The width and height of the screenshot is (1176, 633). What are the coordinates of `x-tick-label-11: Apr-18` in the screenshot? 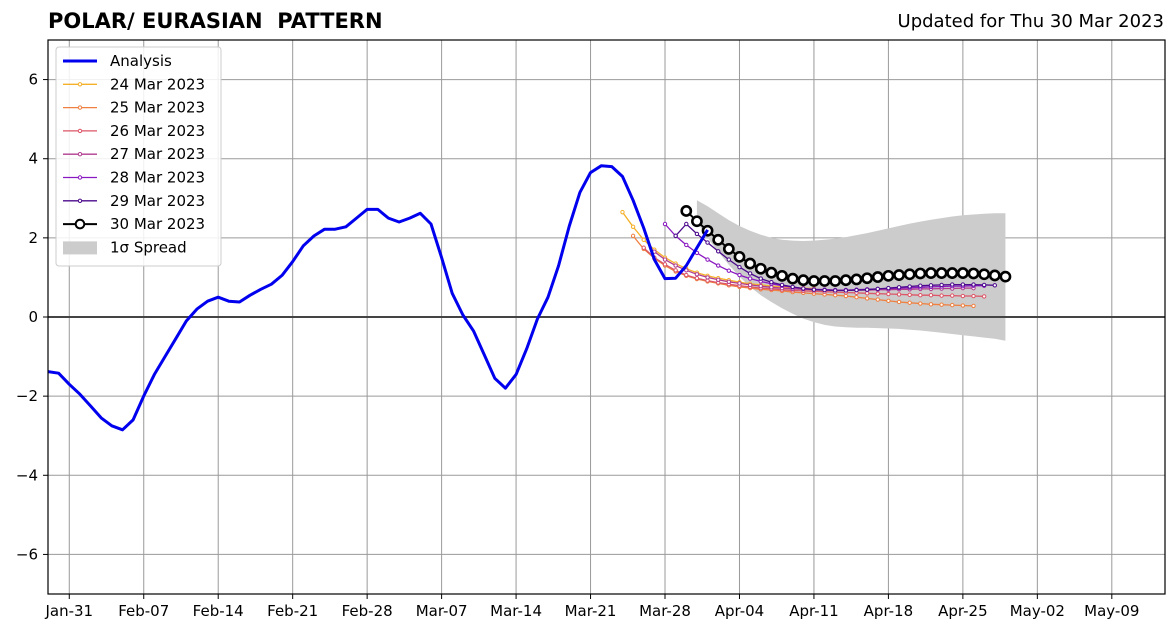 It's located at (889, 611).